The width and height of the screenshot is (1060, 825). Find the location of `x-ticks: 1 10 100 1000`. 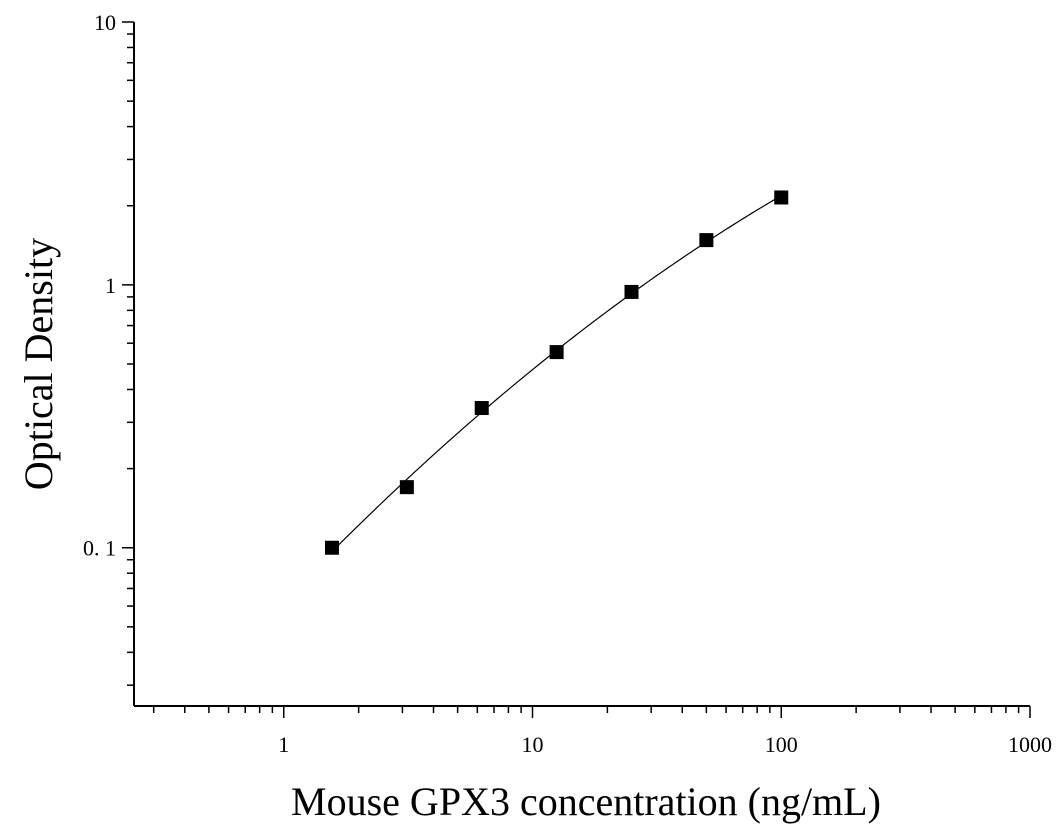

x-ticks: 1 10 100 1000 is located at coordinates (602, 731).